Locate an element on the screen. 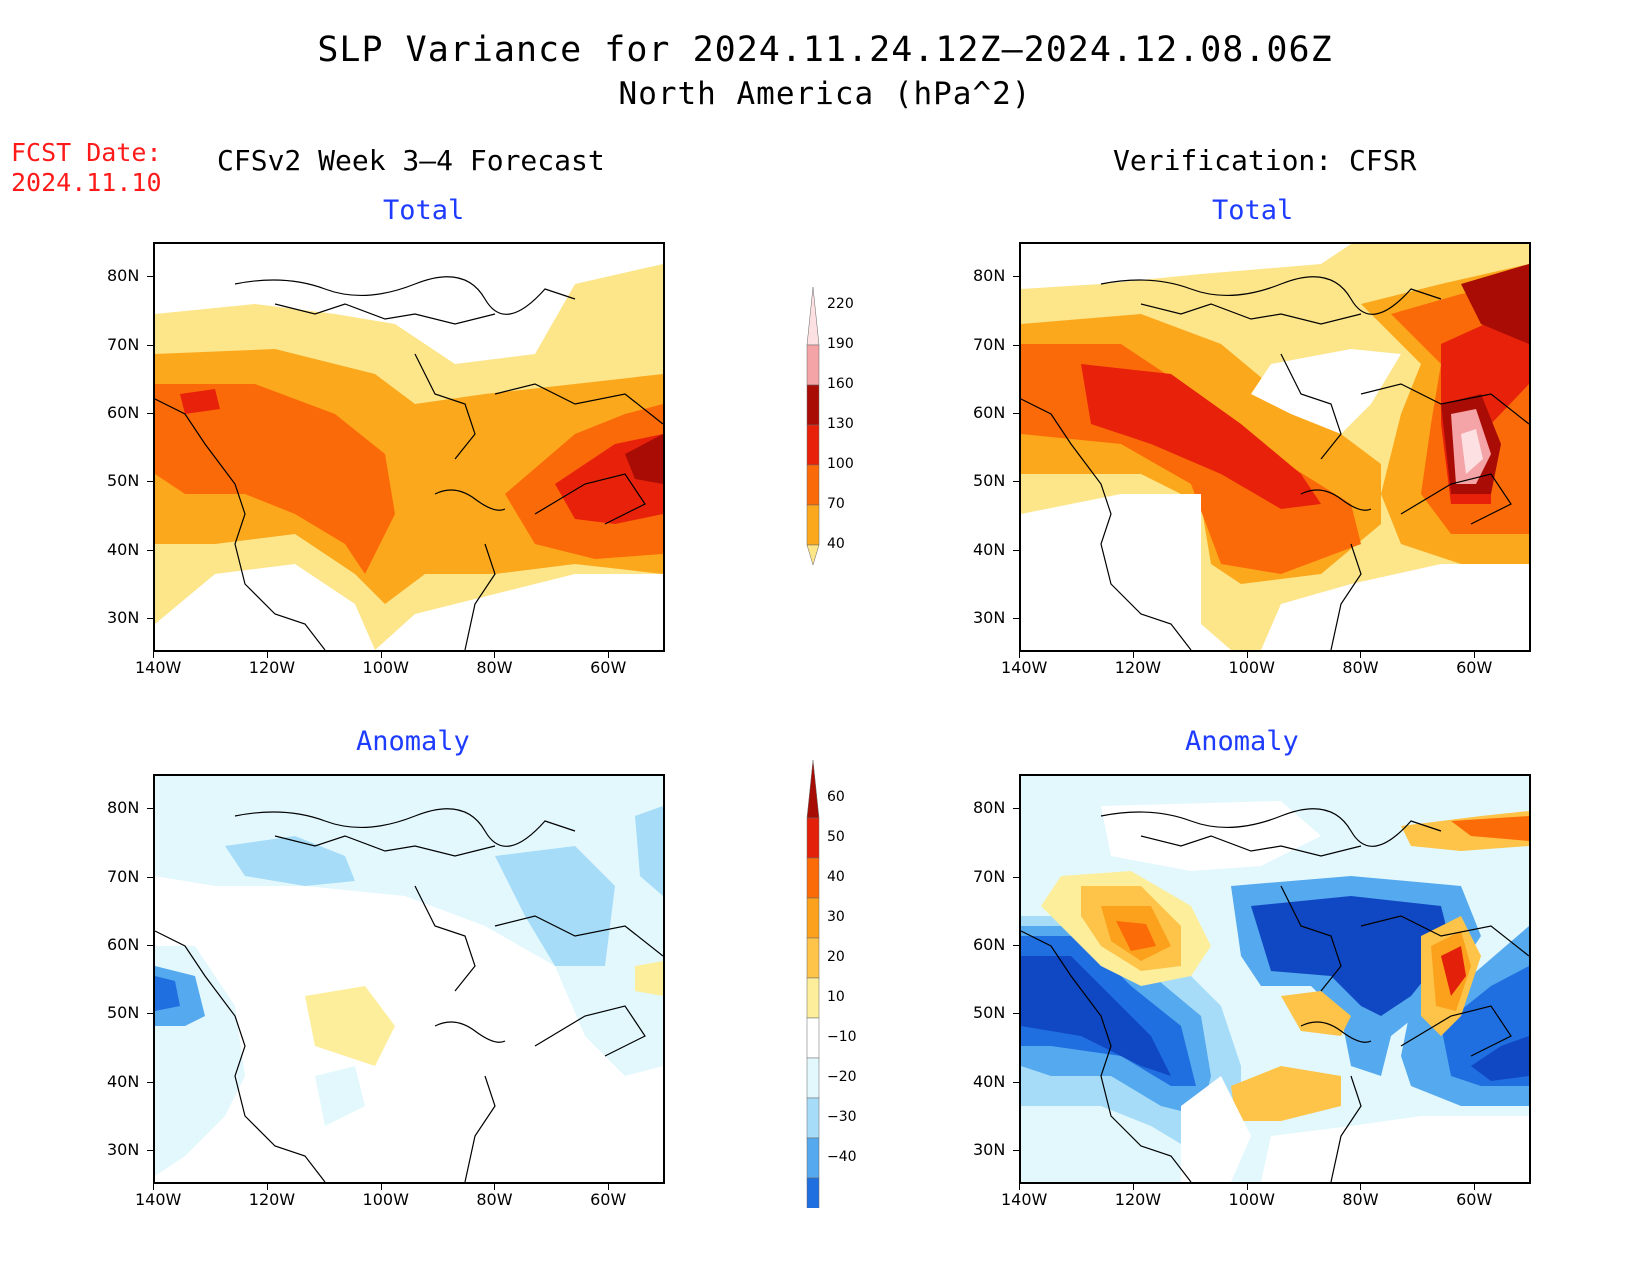 The height and width of the screenshot is (1275, 1650). verification-anomaly-field is located at coordinates (1275, 979).